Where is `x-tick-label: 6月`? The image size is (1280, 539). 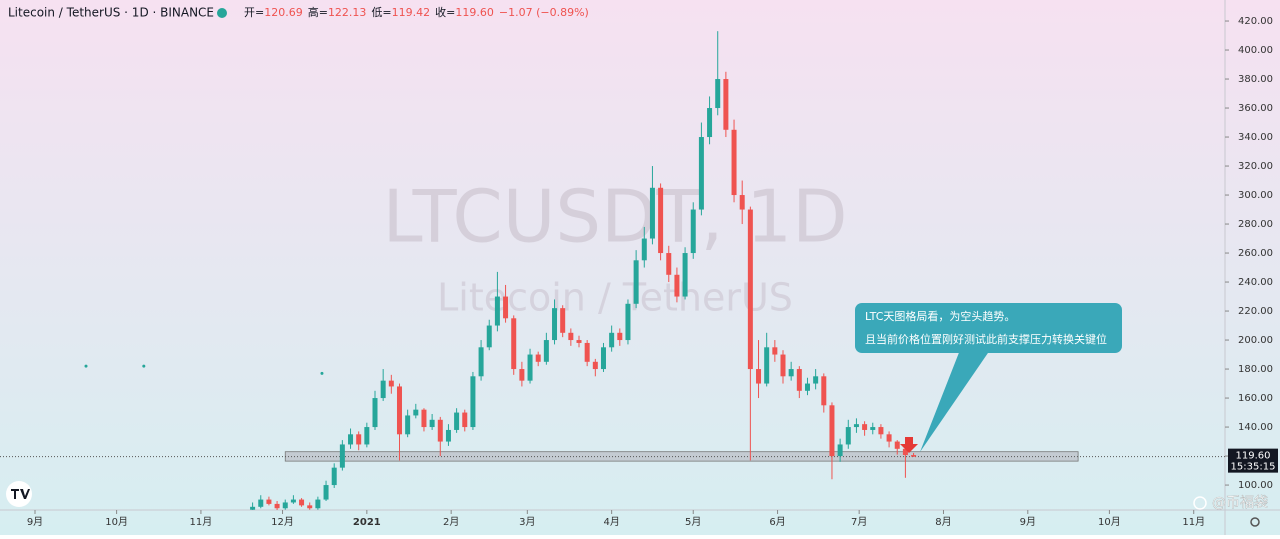 x-tick-label: 6月 is located at coordinates (777, 522).